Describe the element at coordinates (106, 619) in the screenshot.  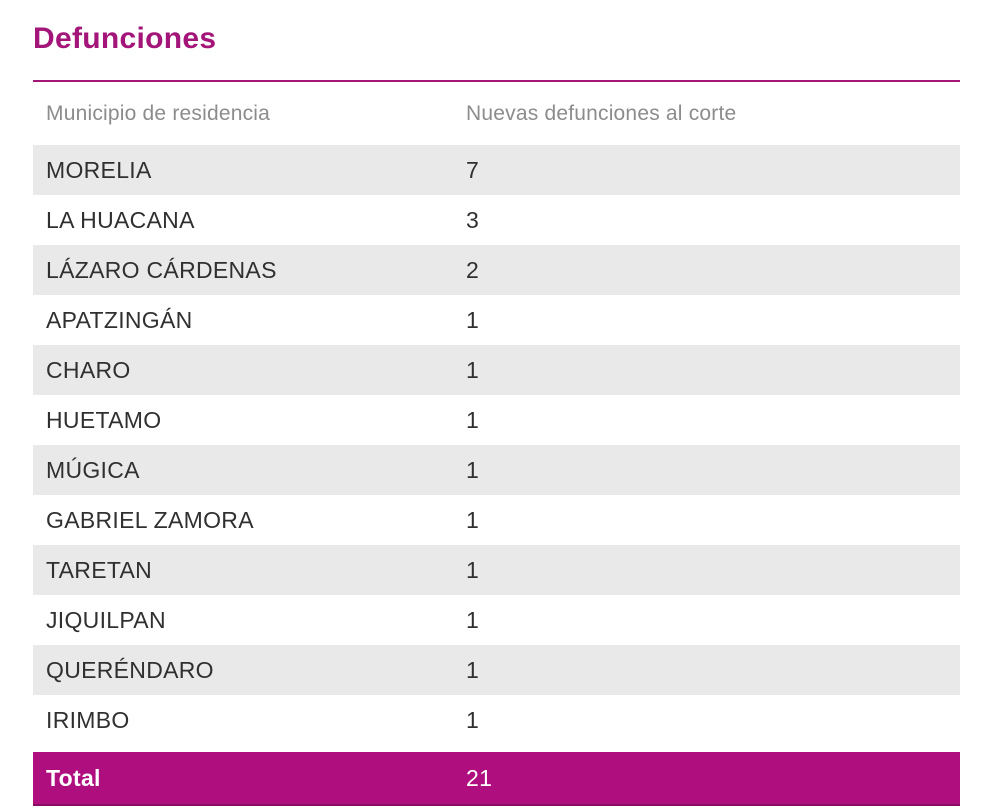
I see `municipio-cell: JIQUILPAN` at that location.